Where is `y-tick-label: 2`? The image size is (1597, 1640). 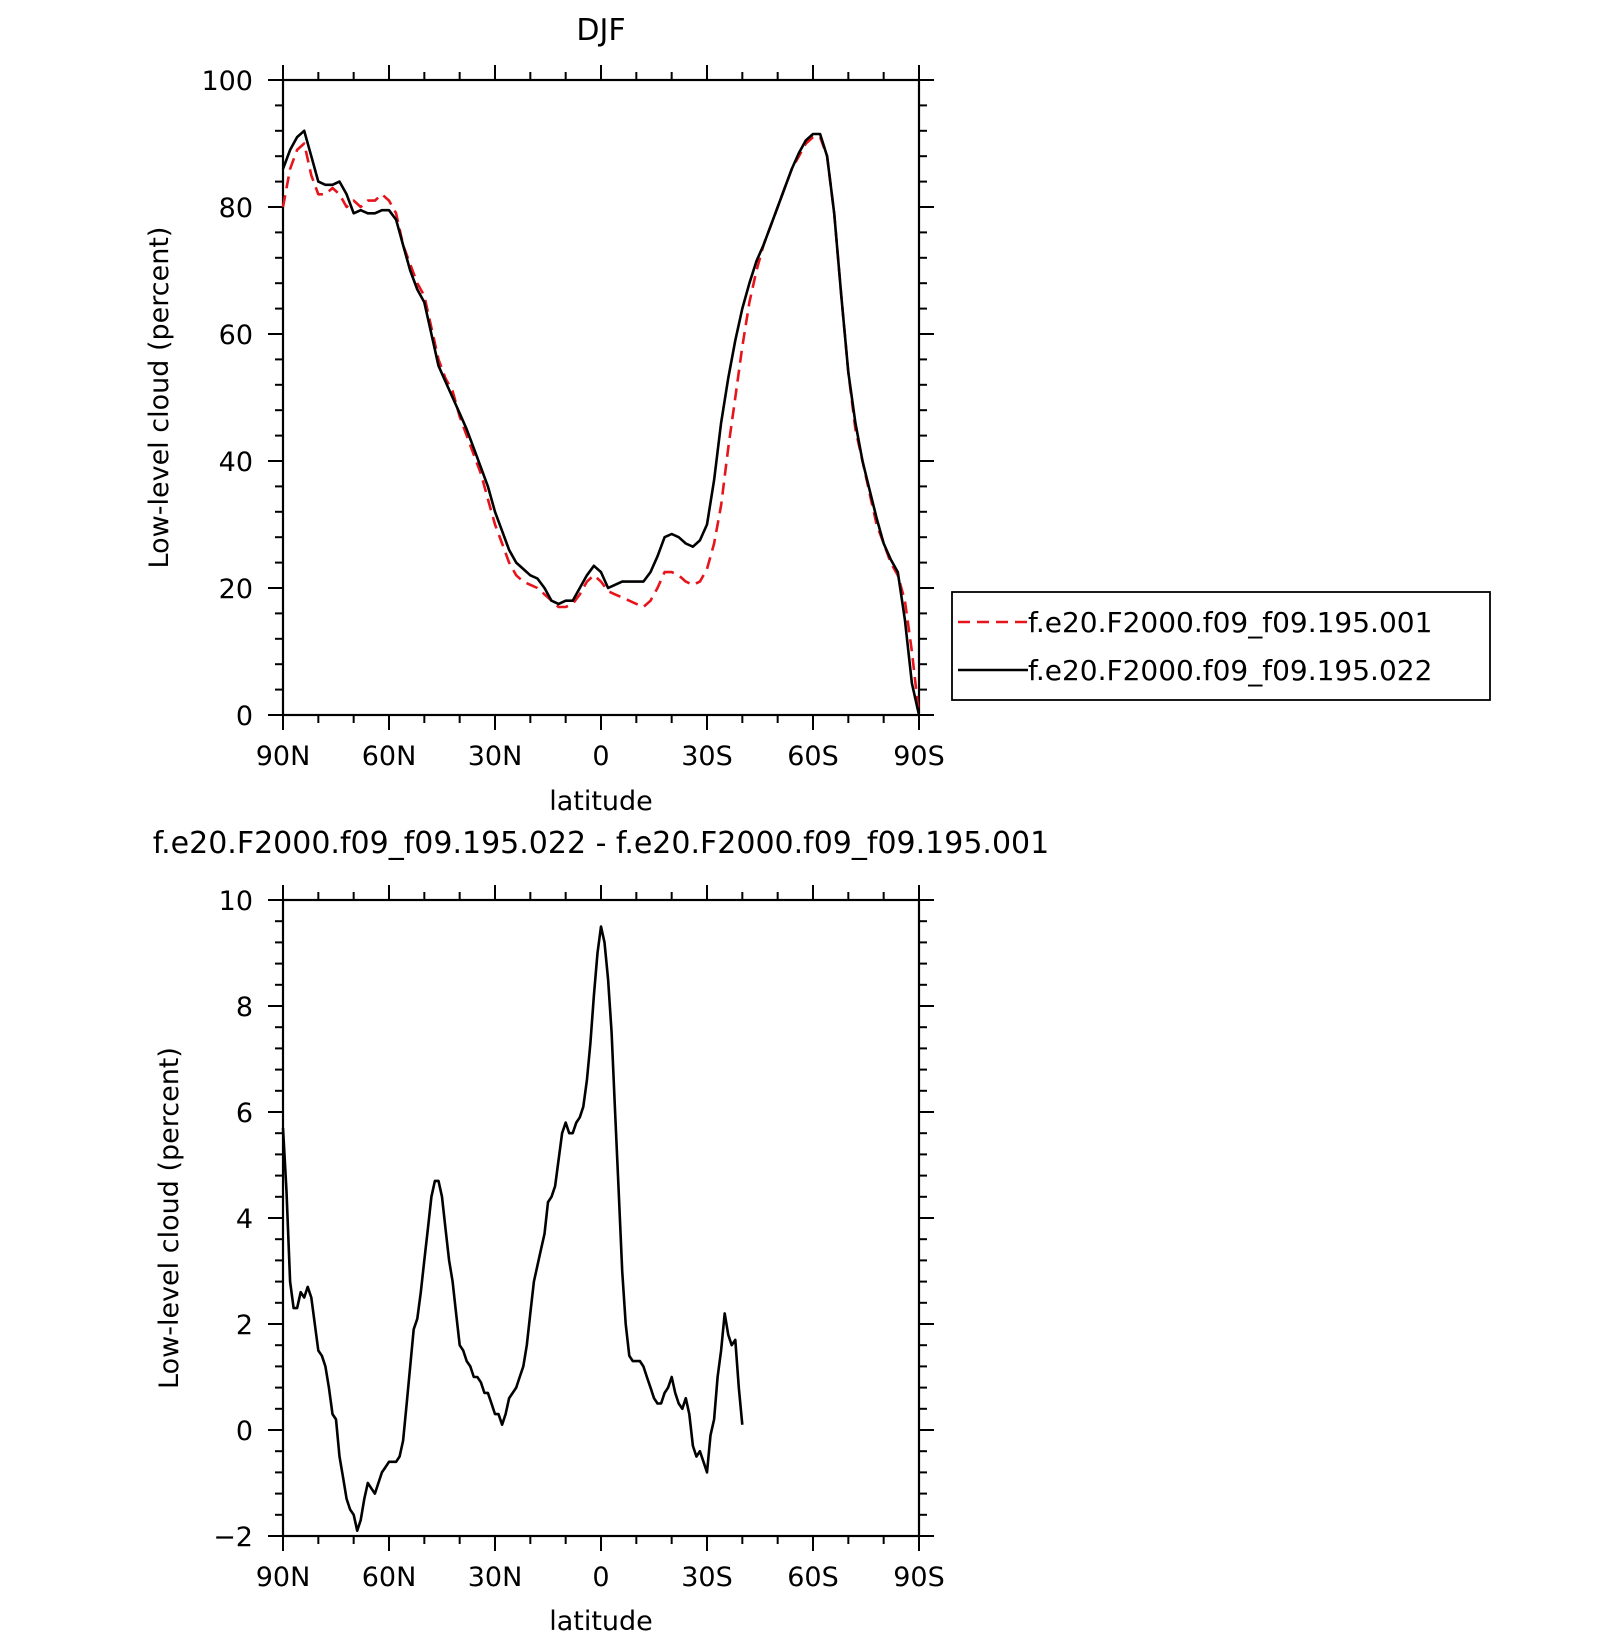
y-tick-label: 2 is located at coordinates (244, 1325).